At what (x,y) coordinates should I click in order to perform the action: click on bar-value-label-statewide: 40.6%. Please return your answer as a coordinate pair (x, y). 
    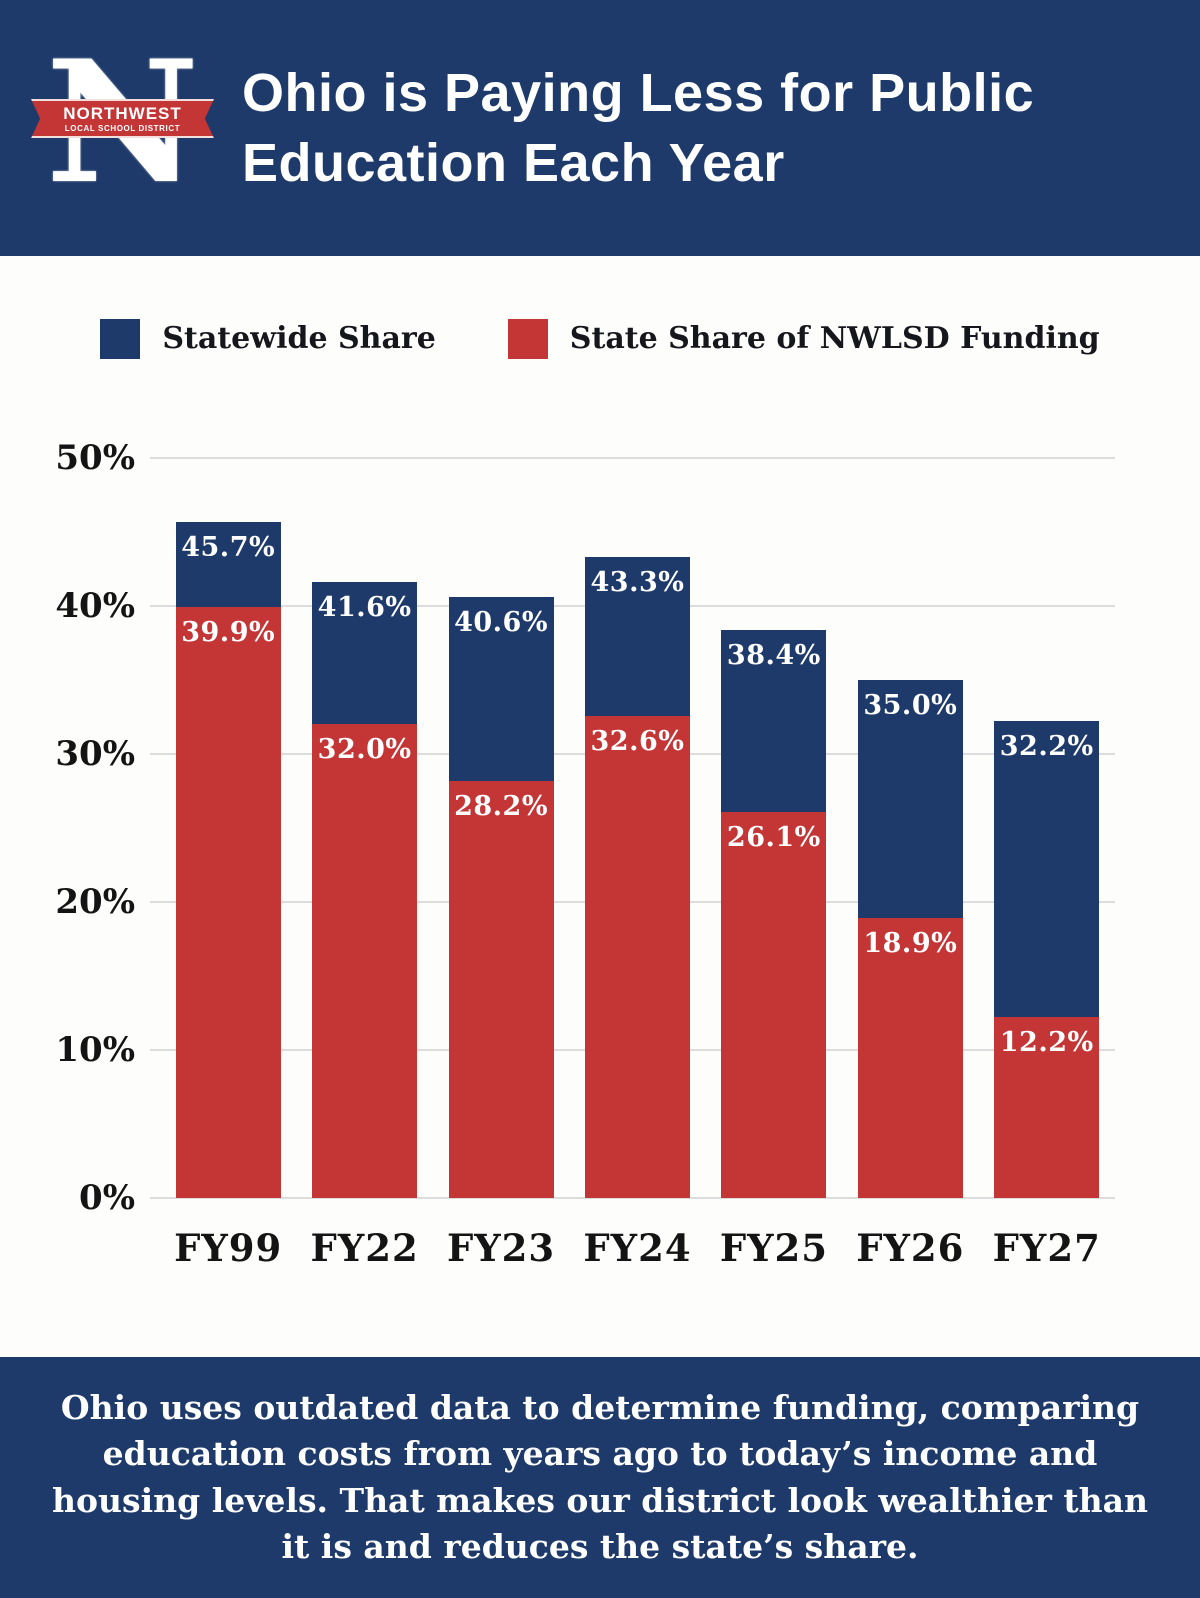
    Looking at the image, I should click on (501, 623).